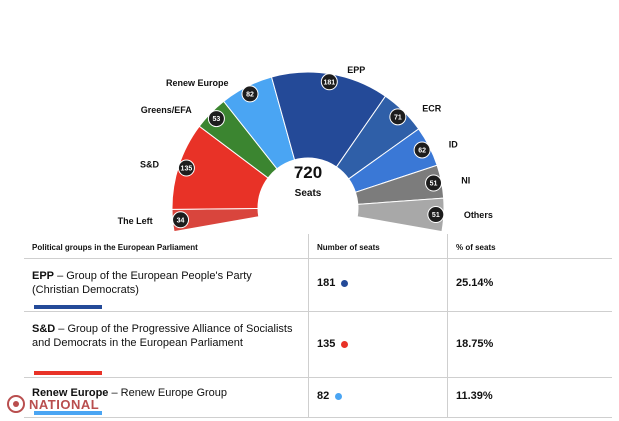  I want to click on label-s-d: S&D, so click(150, 164).